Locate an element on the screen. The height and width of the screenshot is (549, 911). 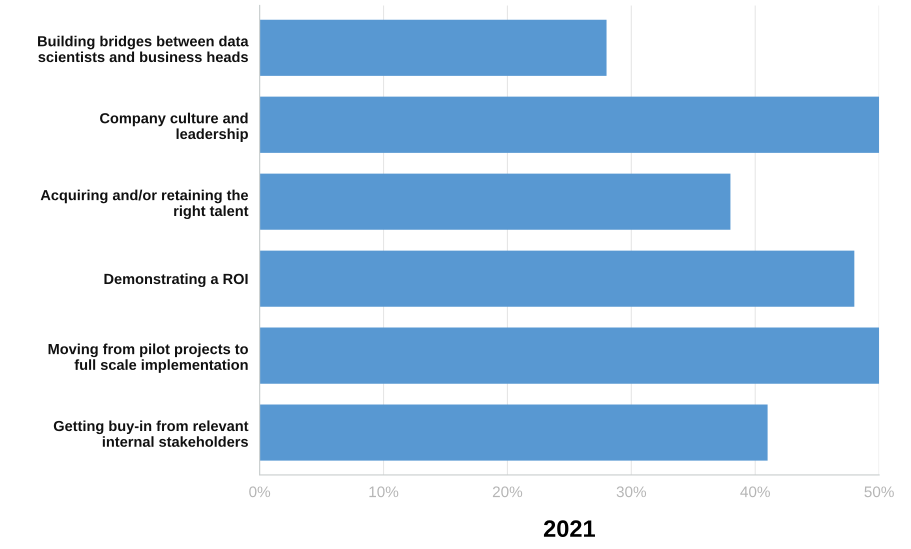
y-tick-label: Getting buy-in from relevant internal stakeholders is located at coordinates (151, 433).